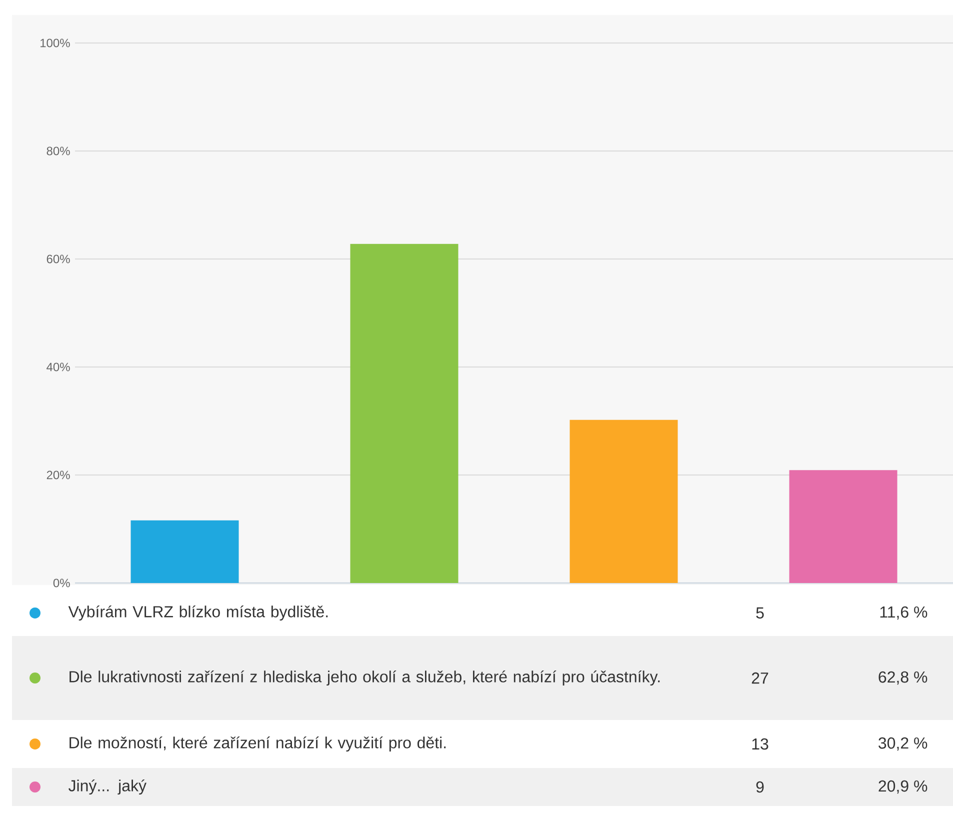 This screenshot has width=953, height=816. Describe the element at coordinates (198, 613) in the screenshot. I see `legend-label: Vybírám VLRZ blízko místa bydliště.` at that location.